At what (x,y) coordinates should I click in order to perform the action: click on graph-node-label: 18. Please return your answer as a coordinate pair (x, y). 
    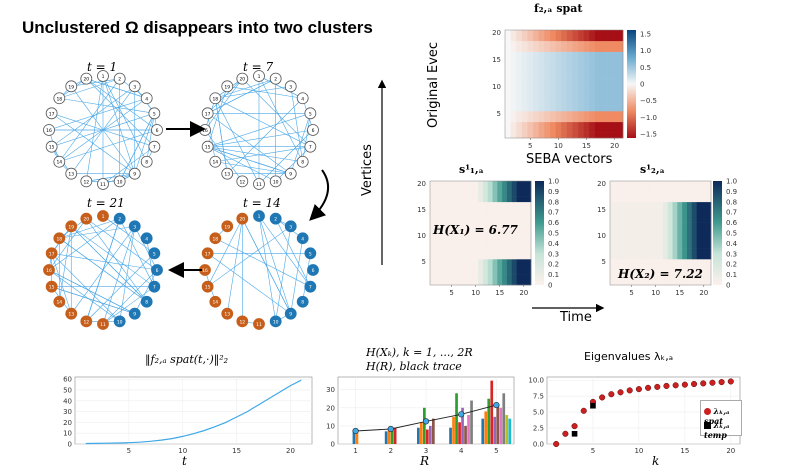
    Looking at the image, I should click on (59, 99).